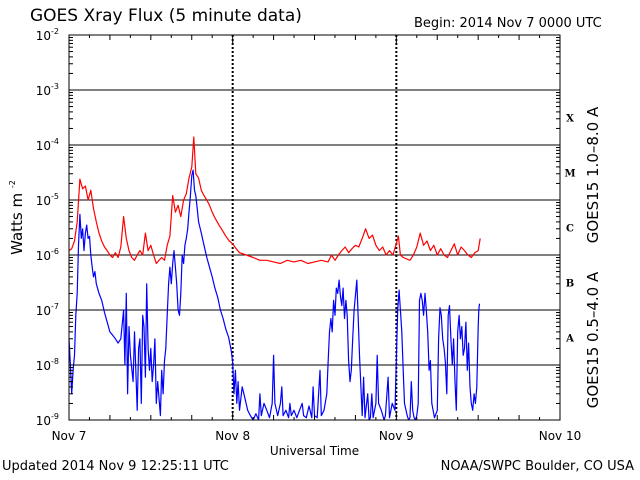 This screenshot has width=640, height=480. Describe the element at coordinates (569, 174) in the screenshot. I see `flare-class-label: M` at that location.